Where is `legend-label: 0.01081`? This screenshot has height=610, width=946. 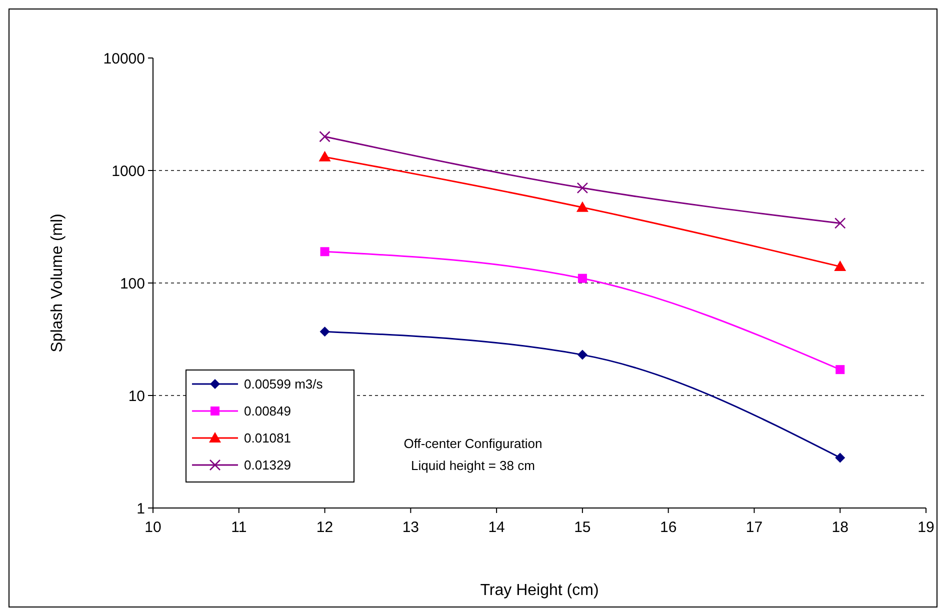 legend-label: 0.01081 is located at coordinates (267, 438).